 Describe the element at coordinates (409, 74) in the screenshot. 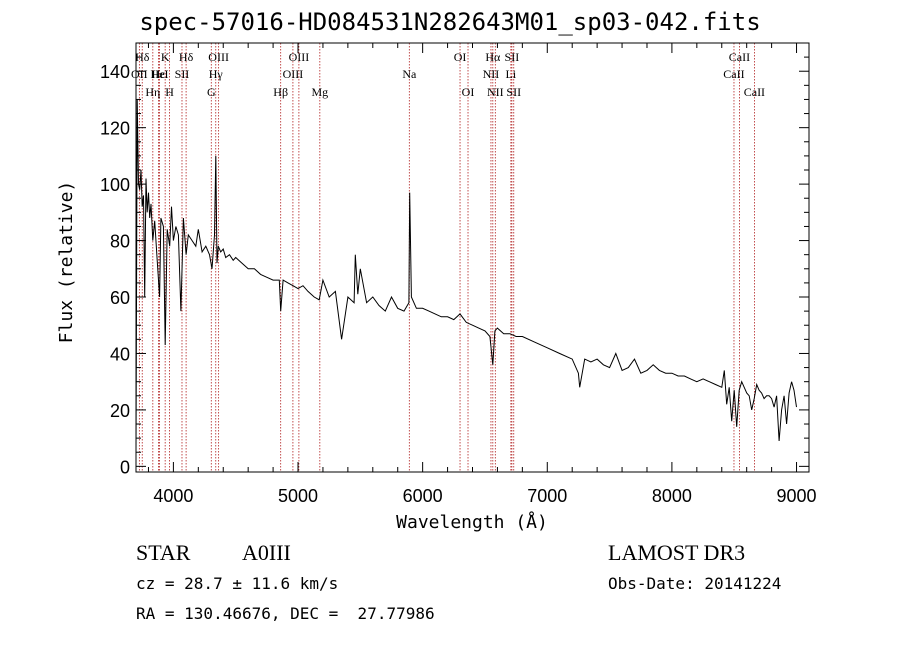

I see `spectral-line-label: Na` at that location.